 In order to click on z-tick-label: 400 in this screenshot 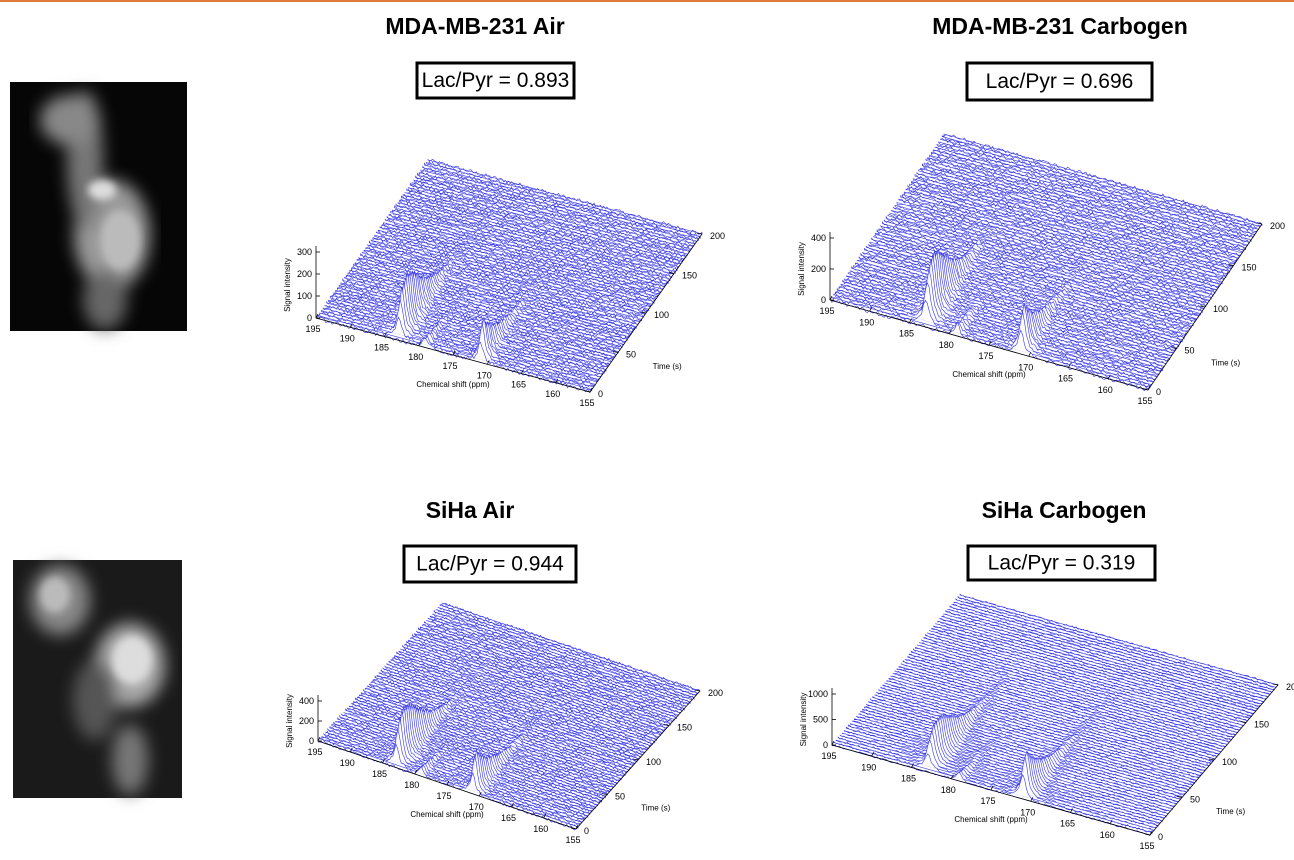, I will do `click(818, 238)`.